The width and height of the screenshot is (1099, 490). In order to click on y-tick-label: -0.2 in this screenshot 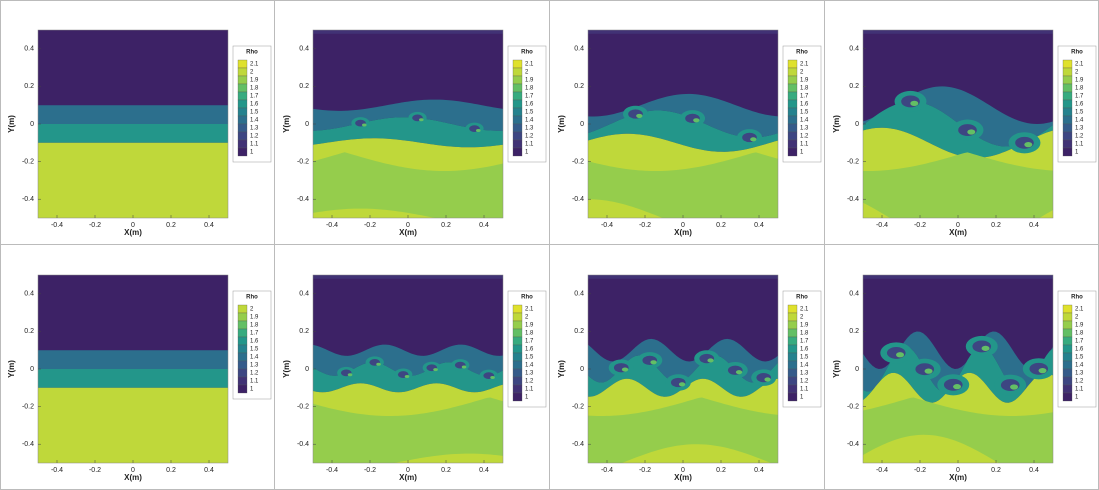, I will do `click(578, 161)`.